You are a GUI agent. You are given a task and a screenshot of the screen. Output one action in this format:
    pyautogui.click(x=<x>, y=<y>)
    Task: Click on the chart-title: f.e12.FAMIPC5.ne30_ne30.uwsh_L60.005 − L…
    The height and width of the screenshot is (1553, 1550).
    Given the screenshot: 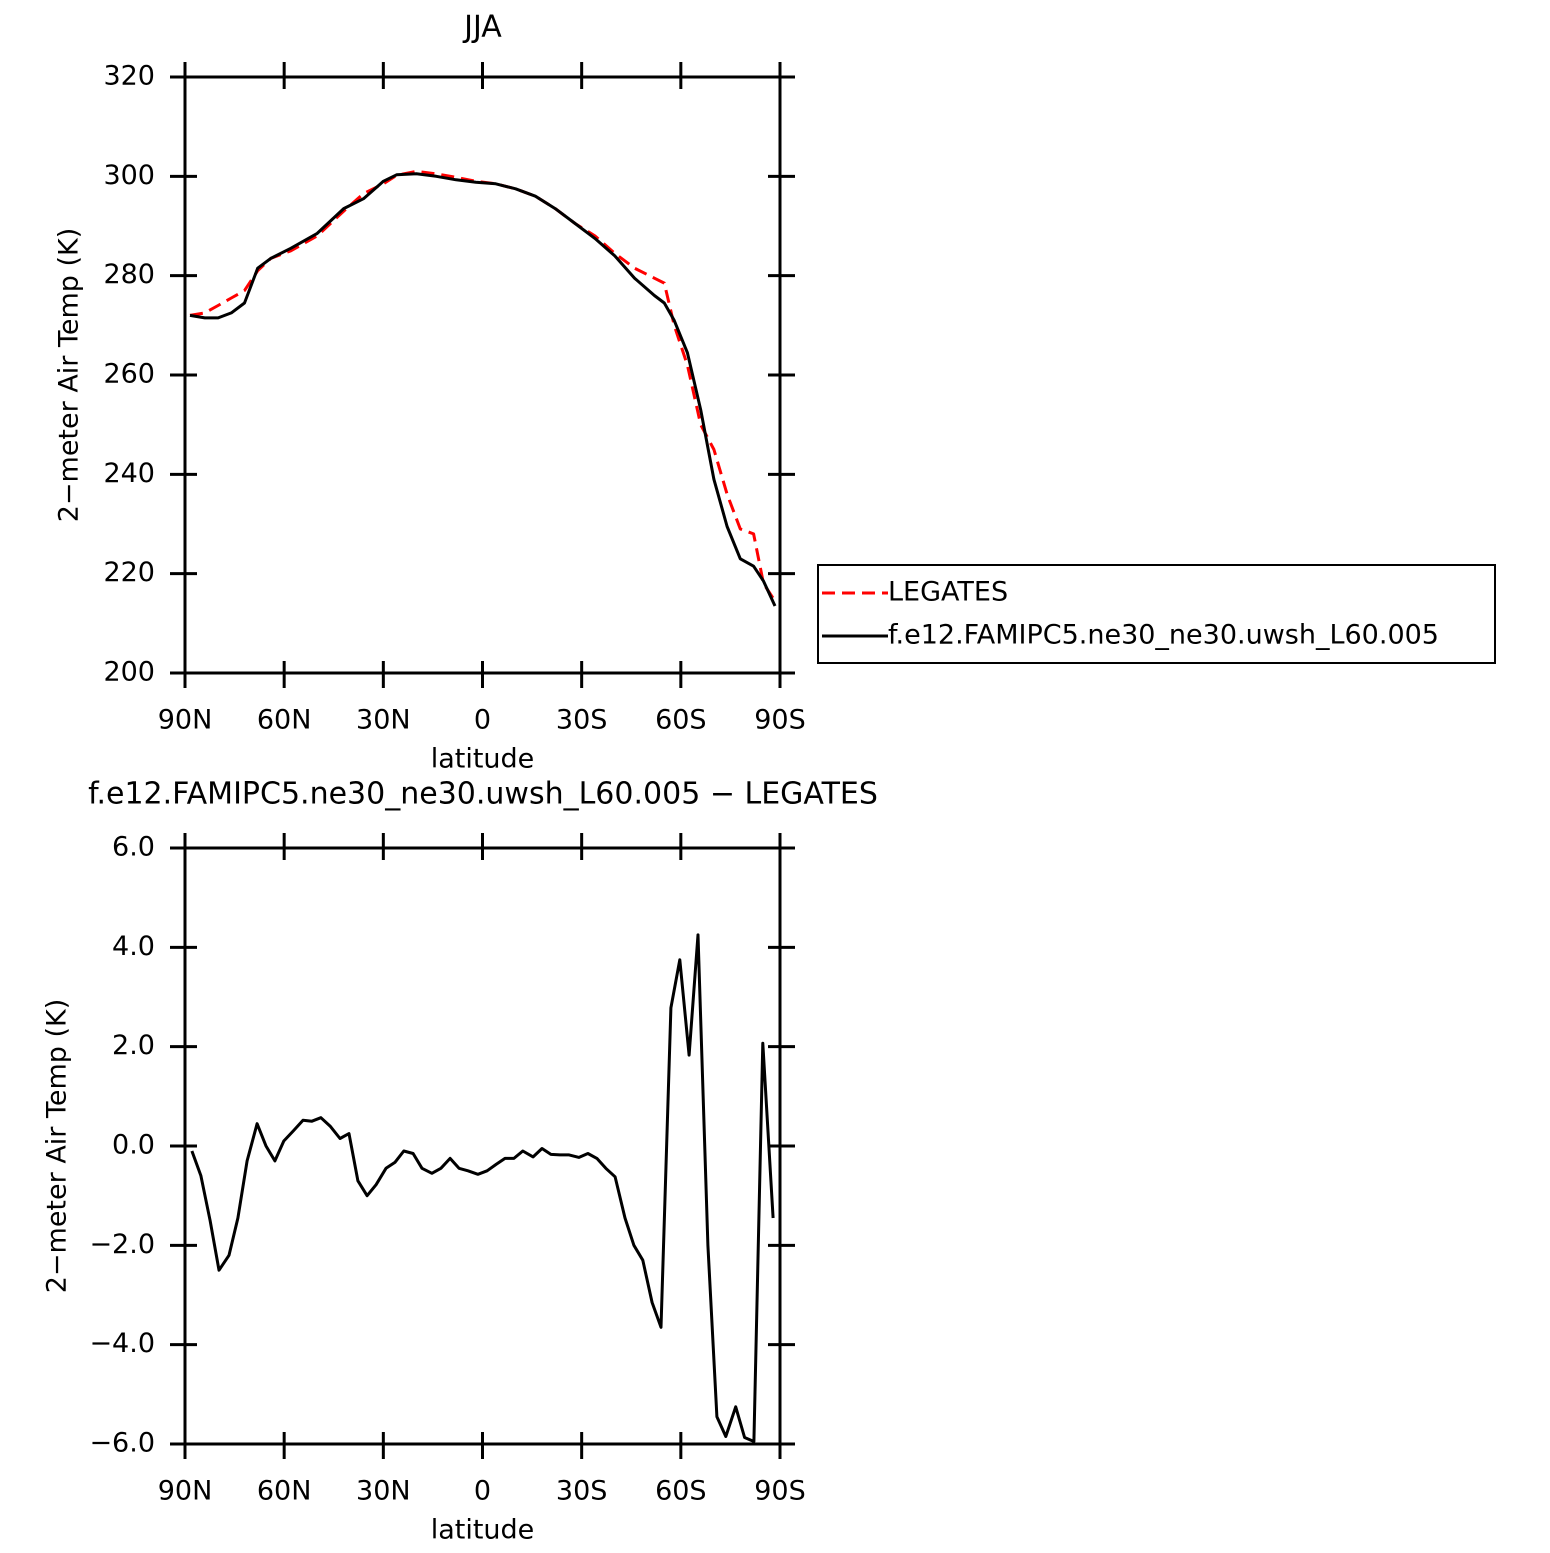 What is the action you would take?
    pyautogui.click(x=483, y=794)
    